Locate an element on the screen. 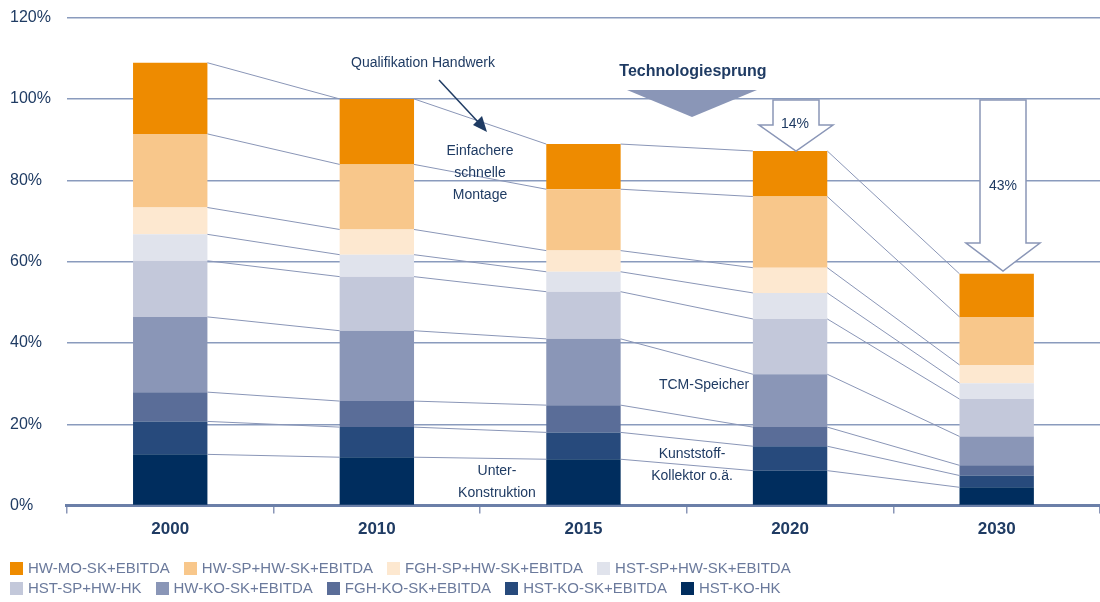 The image size is (1100, 602). annotation: 43% is located at coordinates (1003, 185).